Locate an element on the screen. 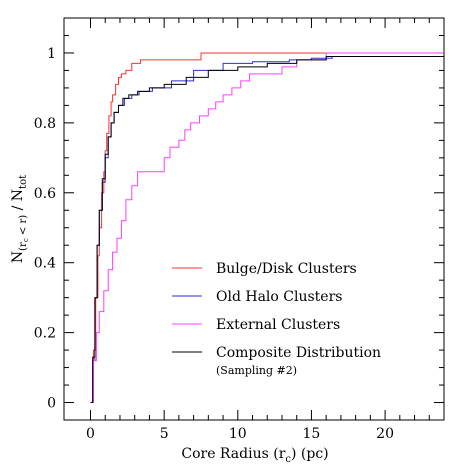 The image size is (469, 469). y-axis-label-subtail: < r) is located at coordinates (23, 227).